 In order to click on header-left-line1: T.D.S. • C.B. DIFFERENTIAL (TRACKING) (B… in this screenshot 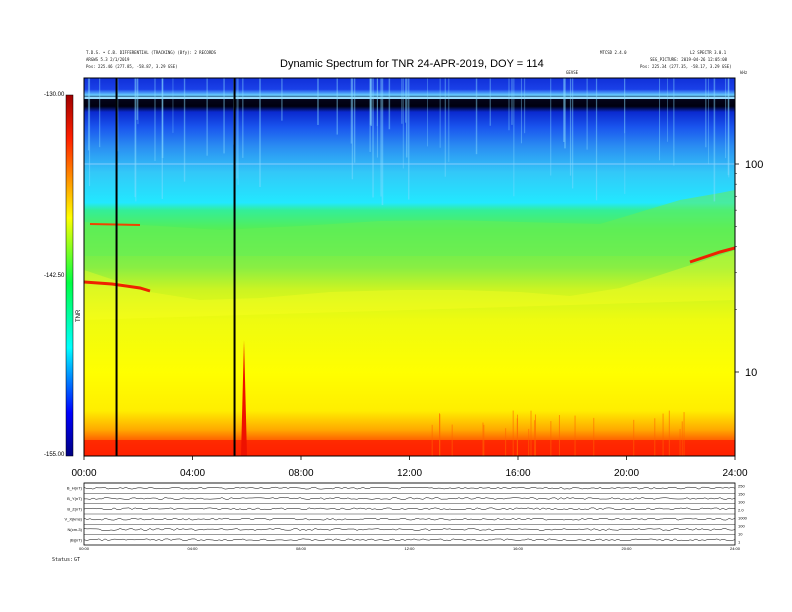, I will do `click(151, 52)`.